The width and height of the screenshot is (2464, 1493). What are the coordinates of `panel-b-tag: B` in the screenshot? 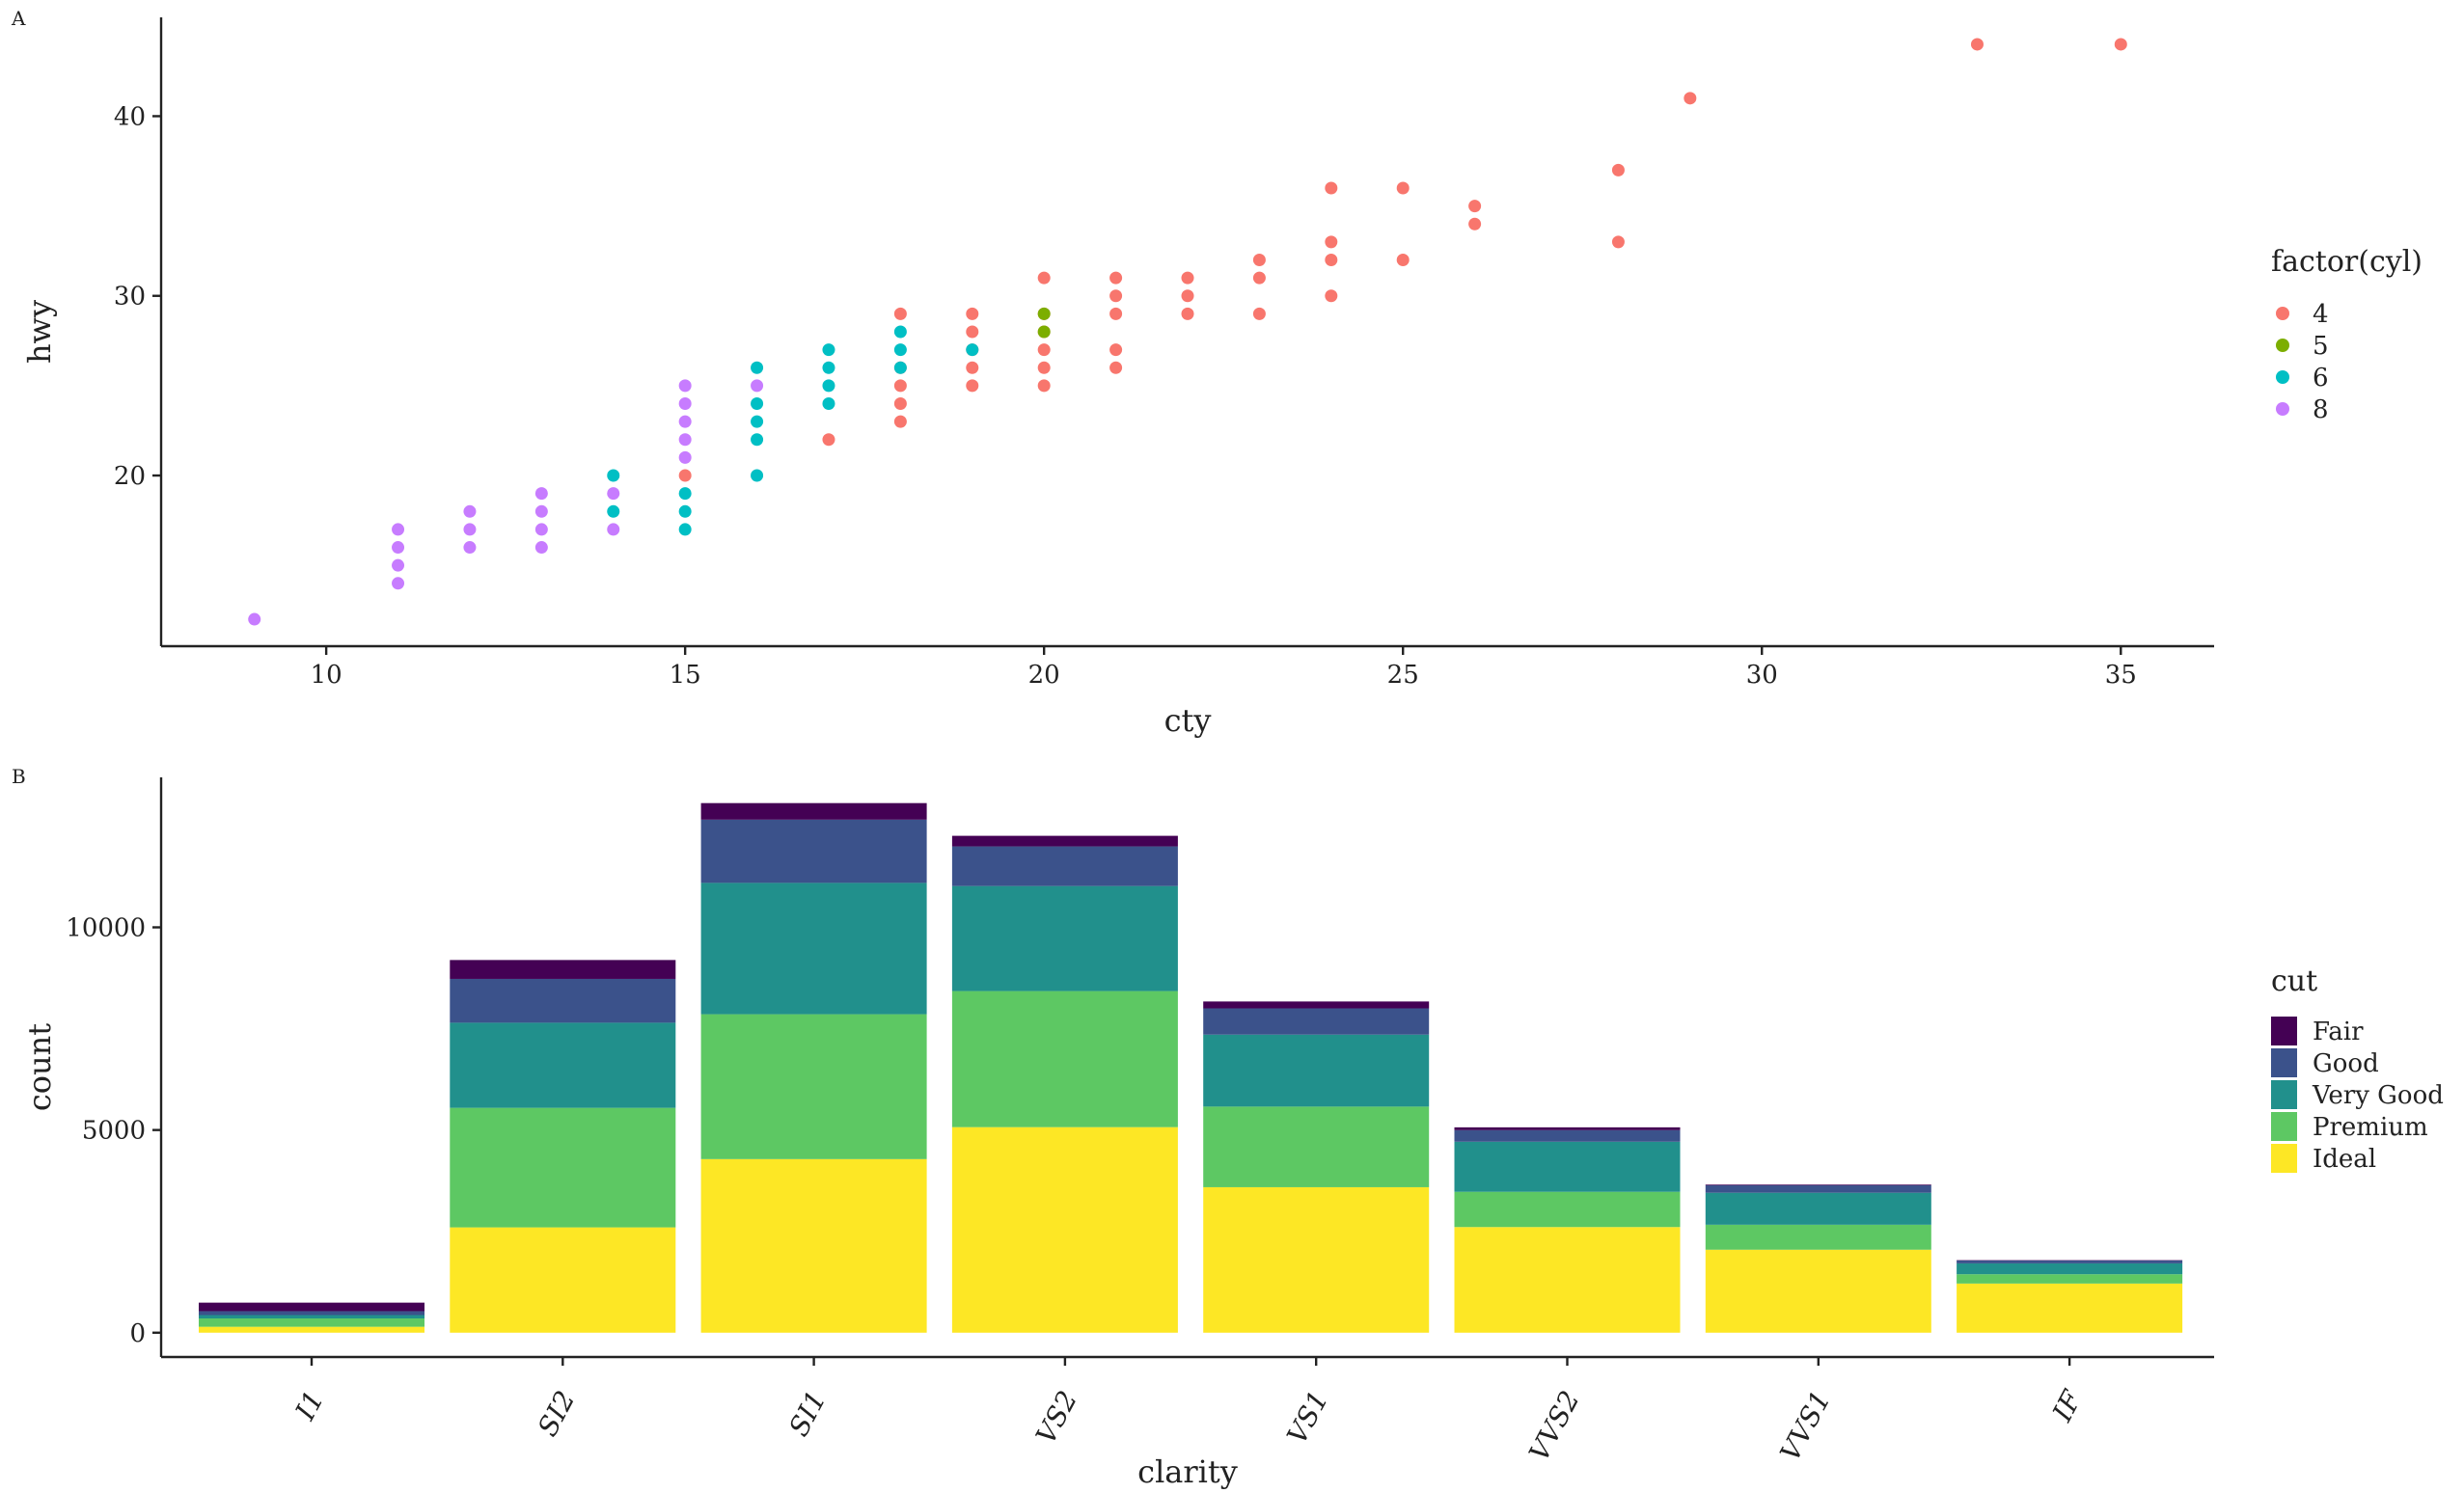 It's located at (19, 776).